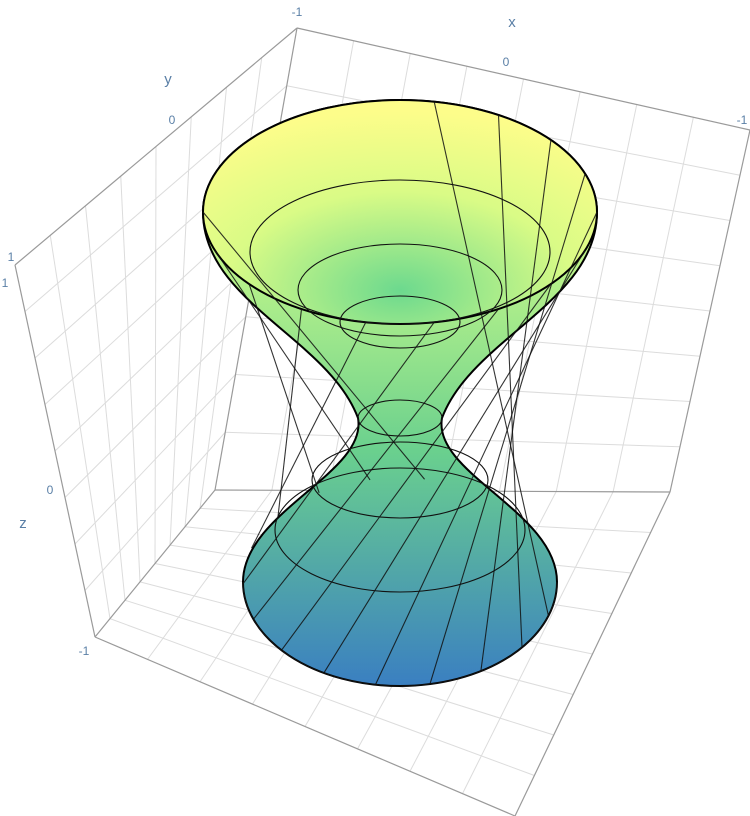 This screenshot has width=750, height=816. I want to click on bottom-rim, so click(400, 634).